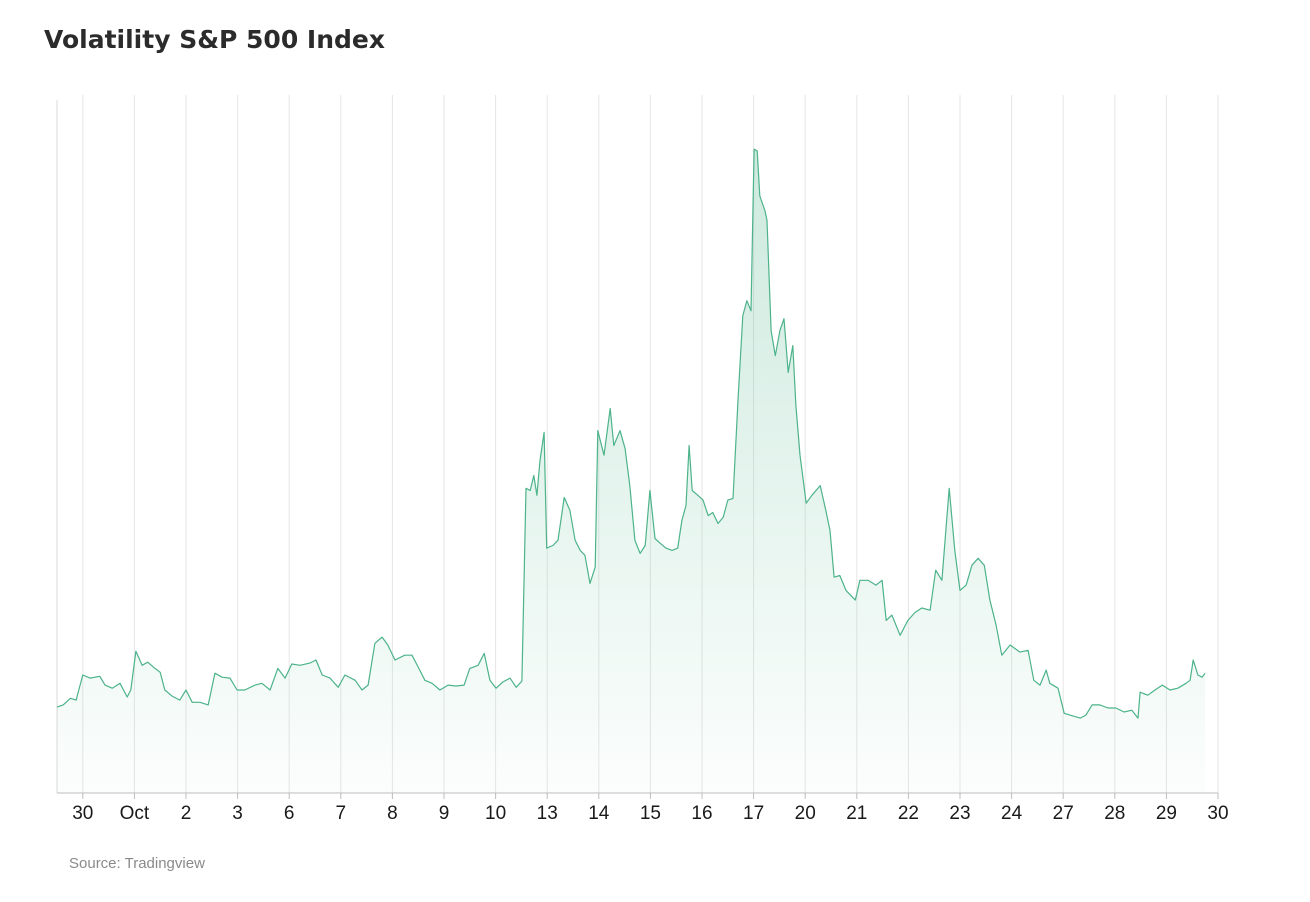  I want to click on x-tick-label: 24, so click(1012, 813).